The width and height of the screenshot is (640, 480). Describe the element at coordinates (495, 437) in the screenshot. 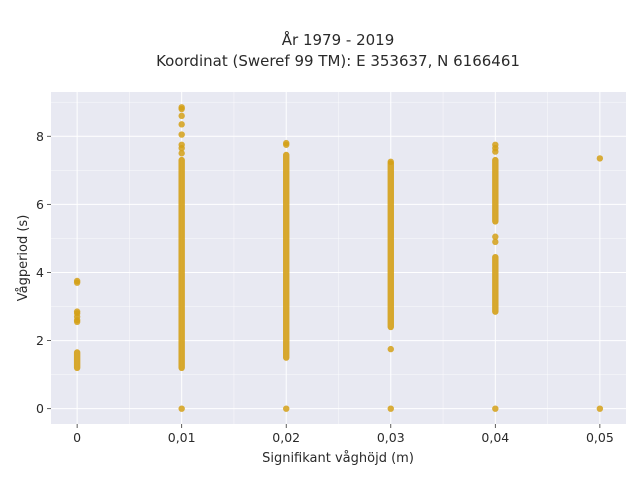

I see `x-tick-label: 0,04` at that location.